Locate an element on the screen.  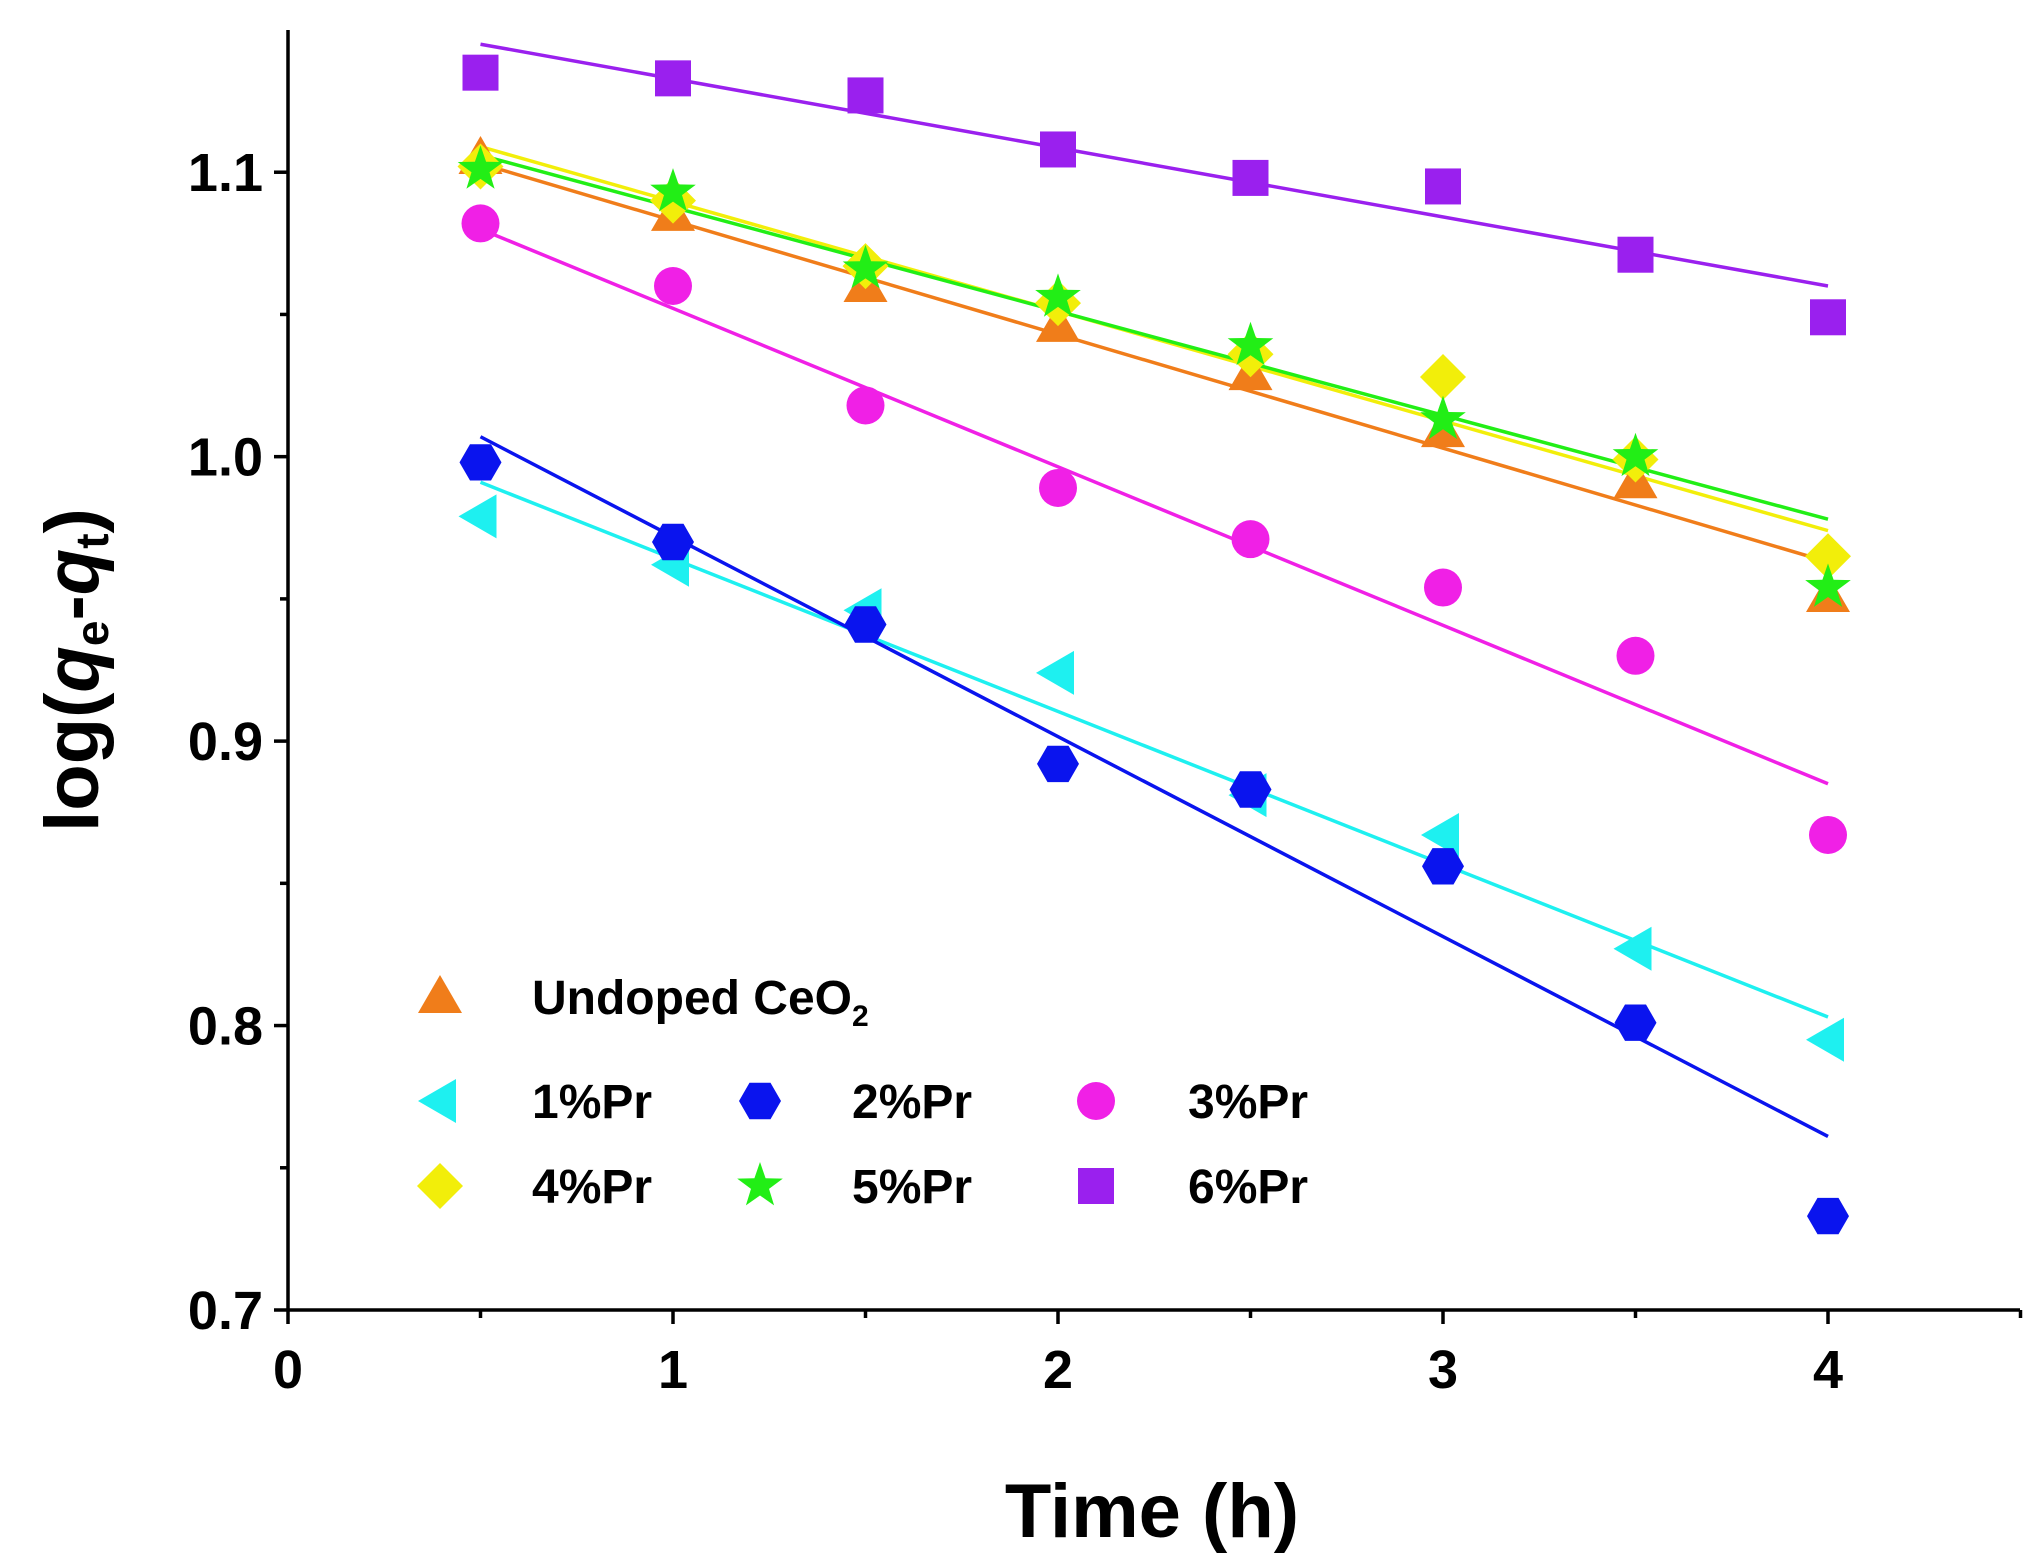
x-tick-label: 2 is located at coordinates (1058, 1370).